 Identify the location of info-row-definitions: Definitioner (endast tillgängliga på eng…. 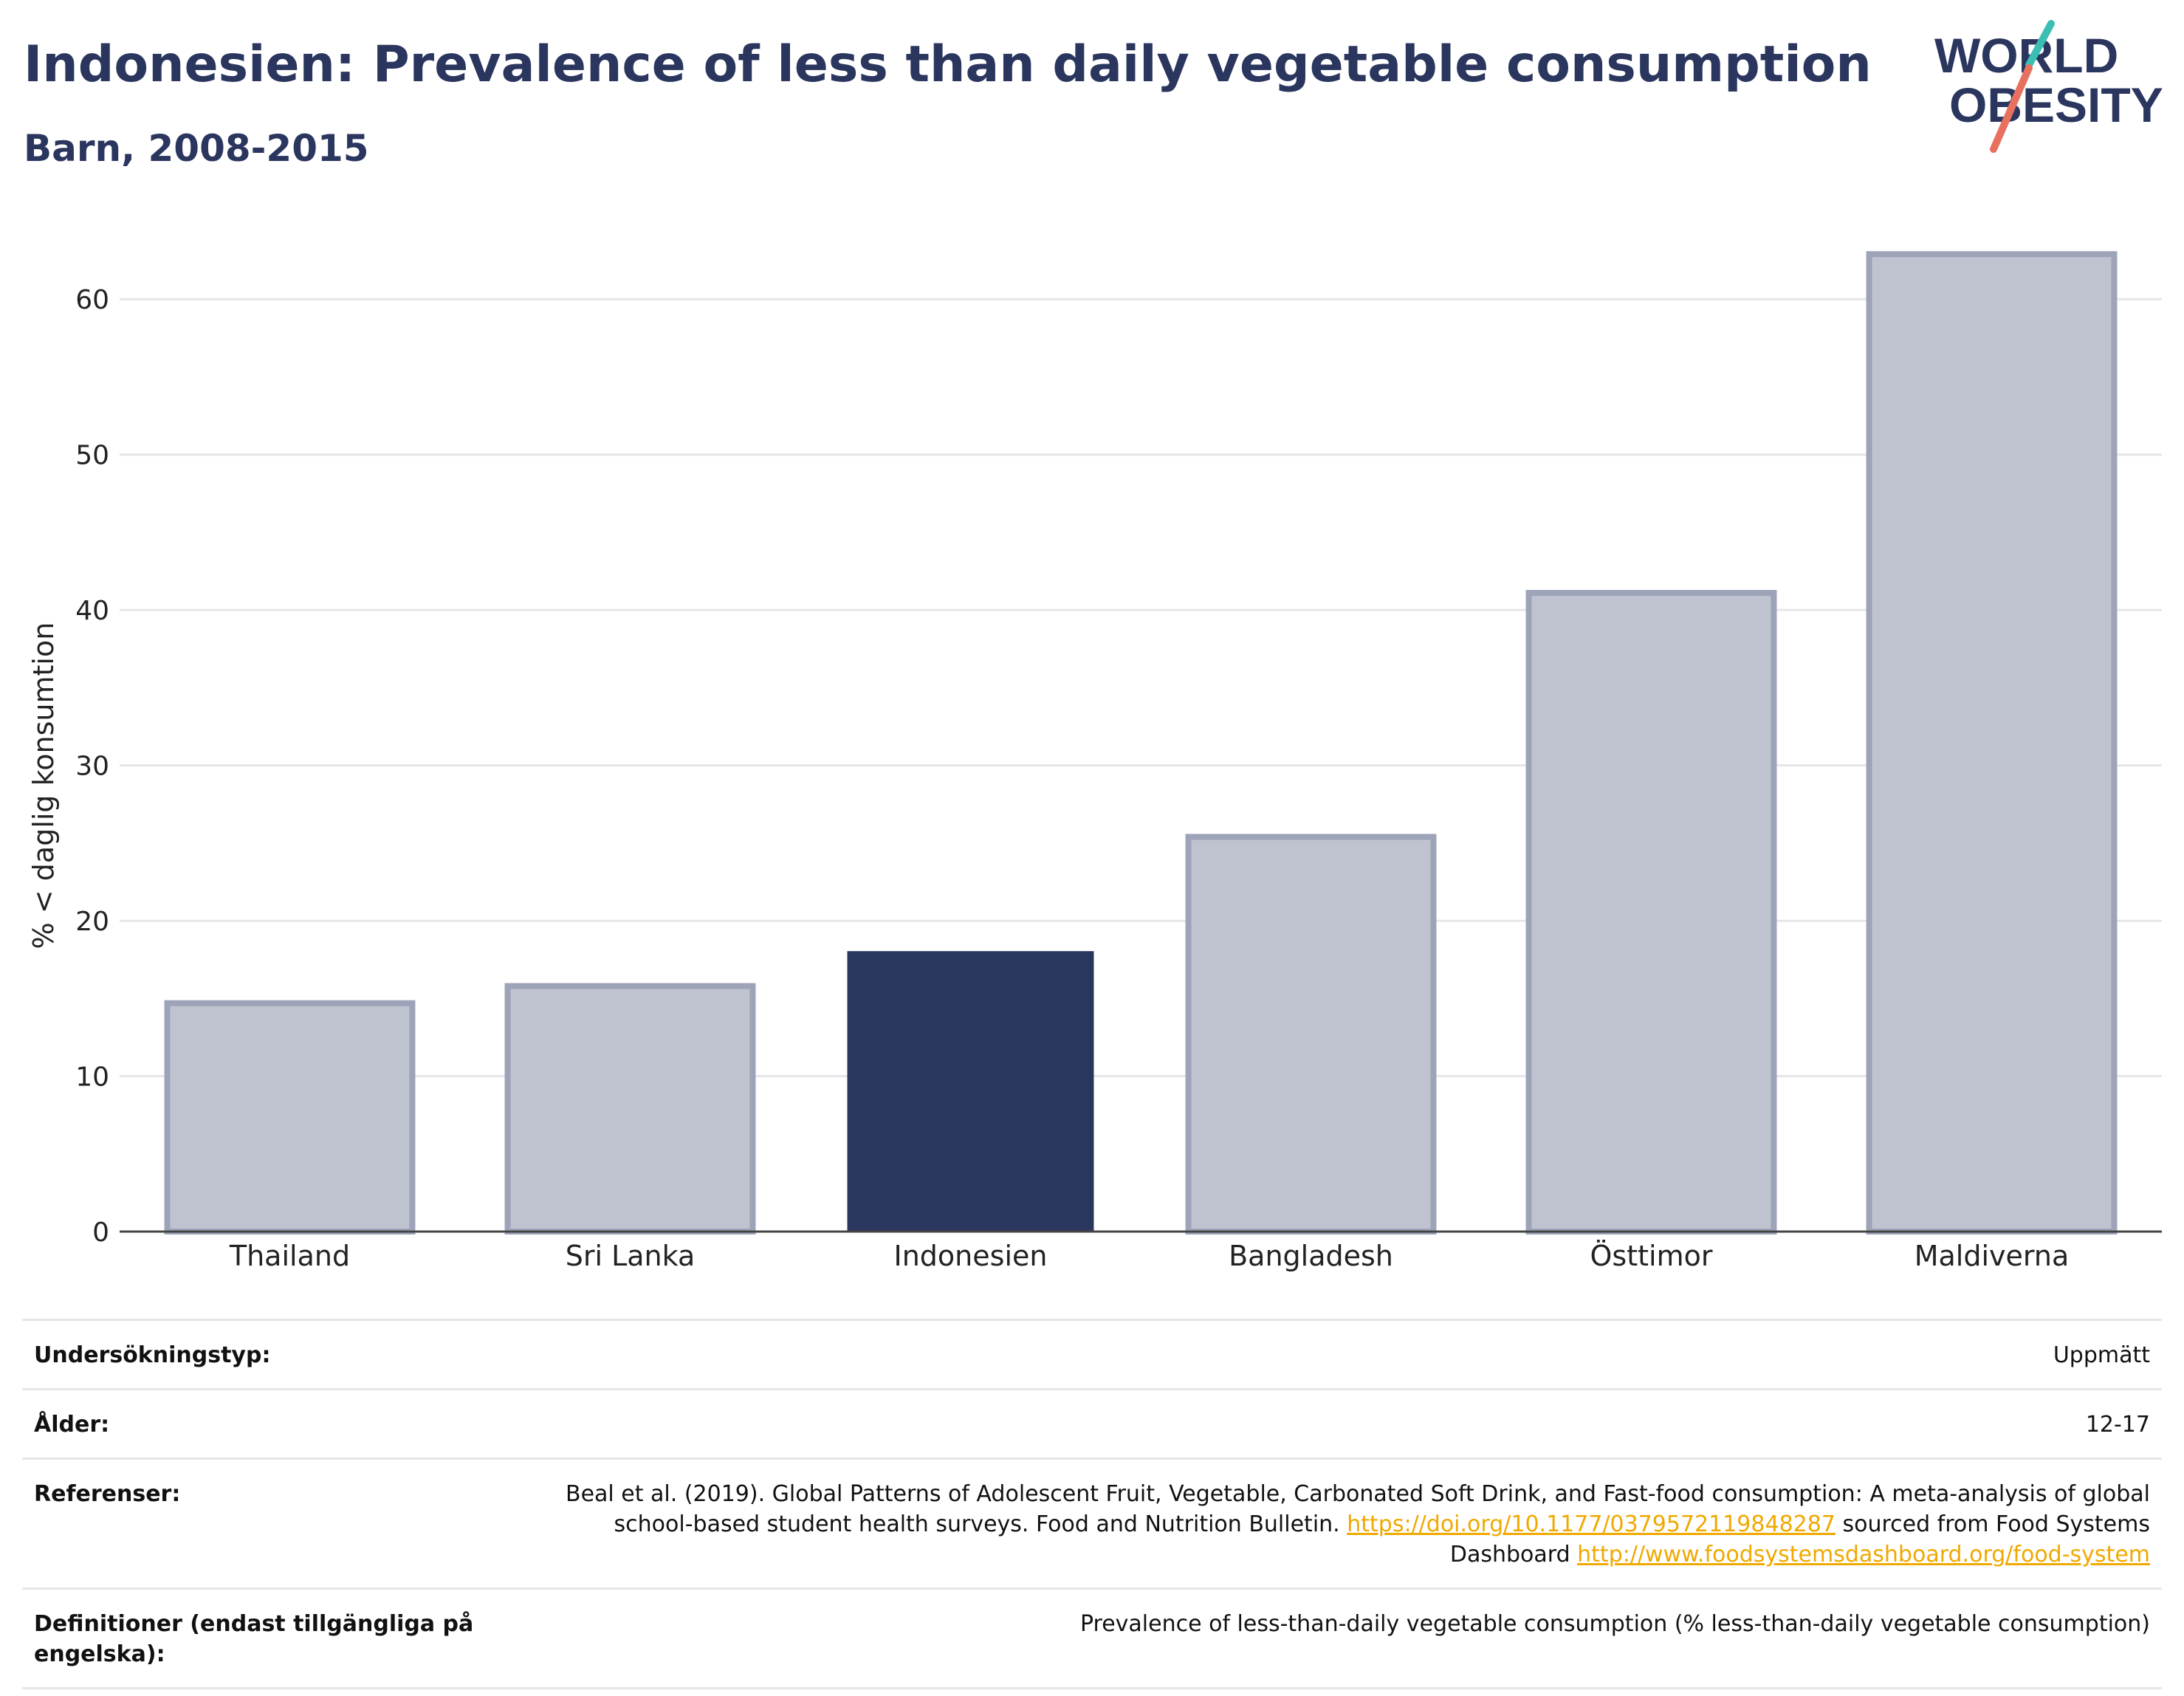
(1092, 1639).